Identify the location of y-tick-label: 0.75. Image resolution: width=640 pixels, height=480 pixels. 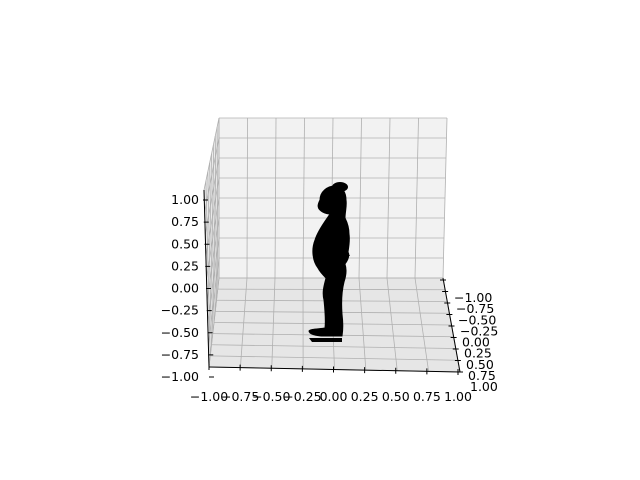
(482, 375).